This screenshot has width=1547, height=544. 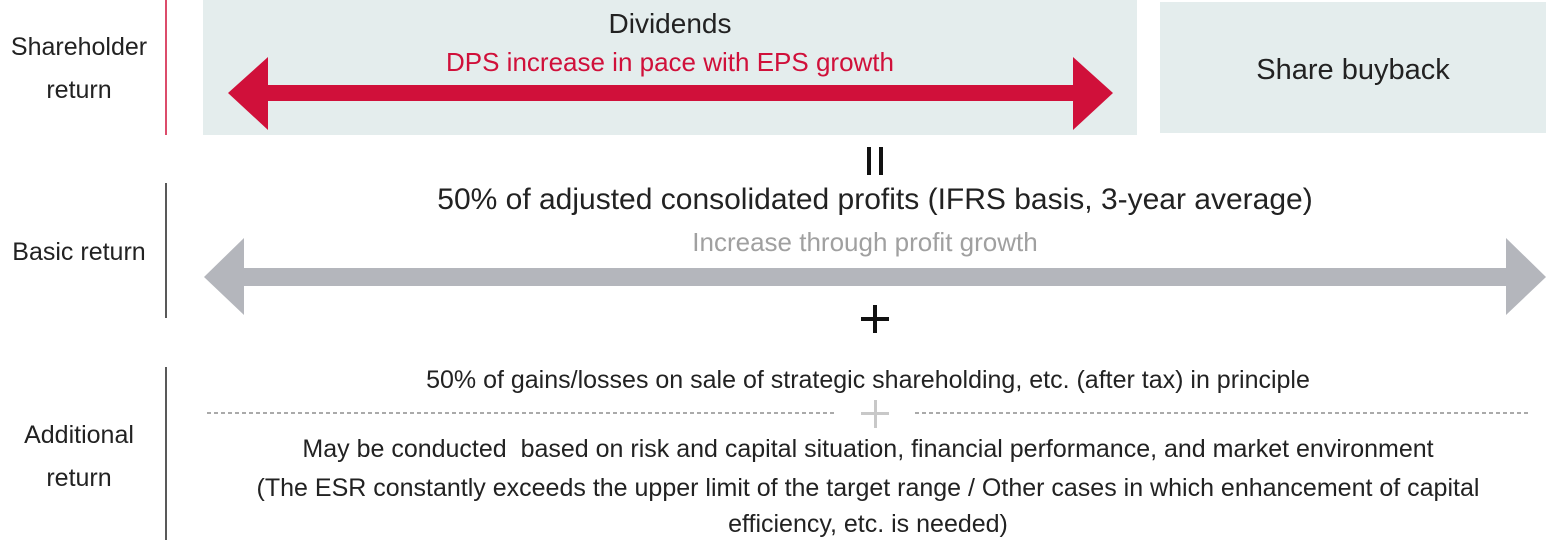 What do you see at coordinates (670, 23) in the screenshot?
I see `dividends-title: Dividends` at bounding box center [670, 23].